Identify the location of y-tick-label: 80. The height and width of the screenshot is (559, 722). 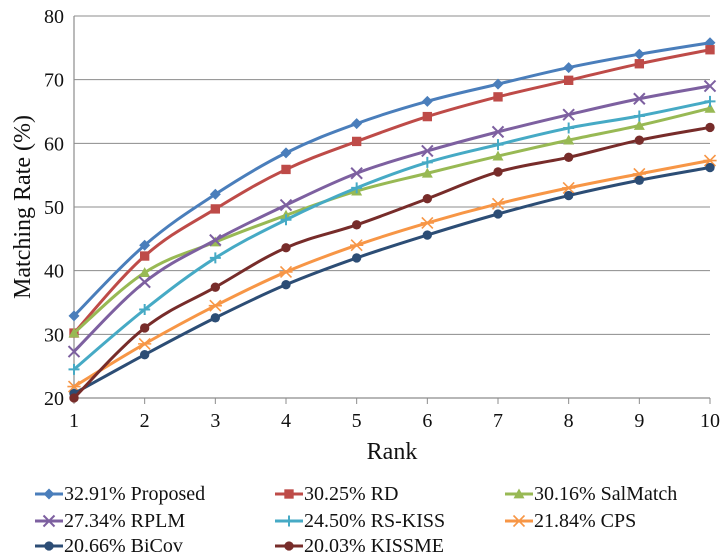
(54, 17).